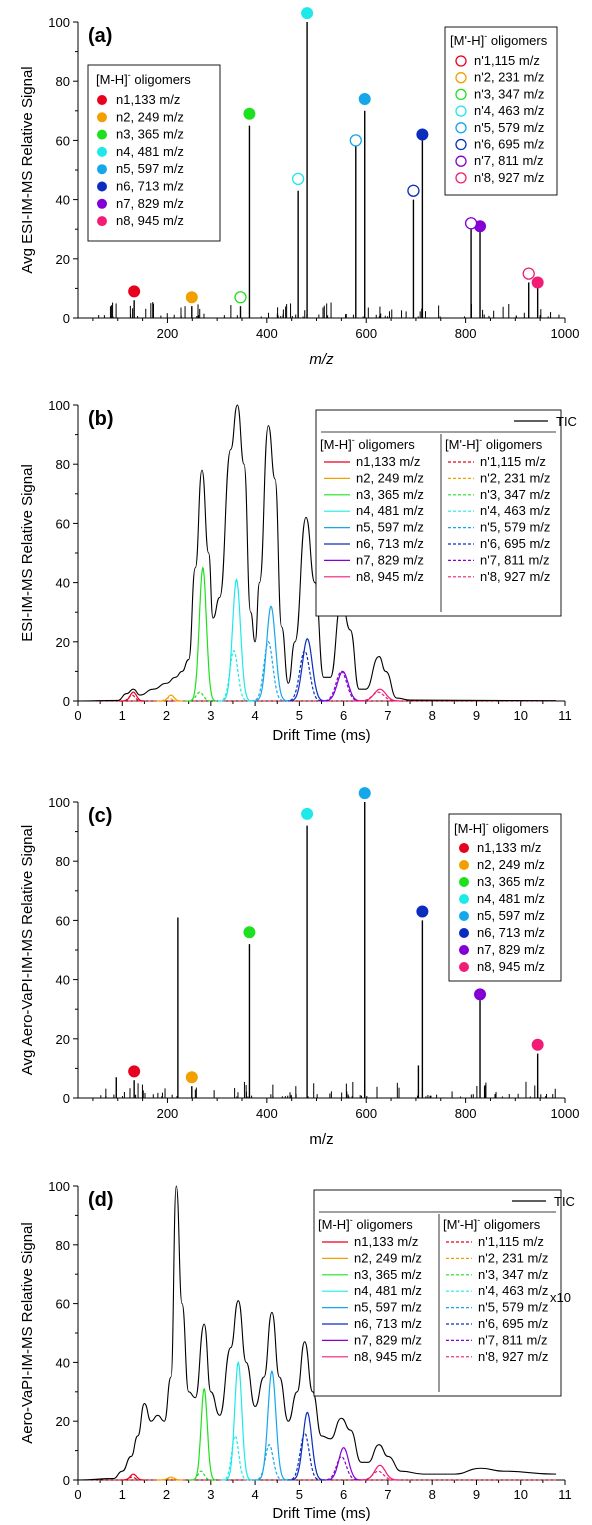 This screenshot has width=592, height=1525. I want to click on x-tick-label: 1, so click(122, 1494).